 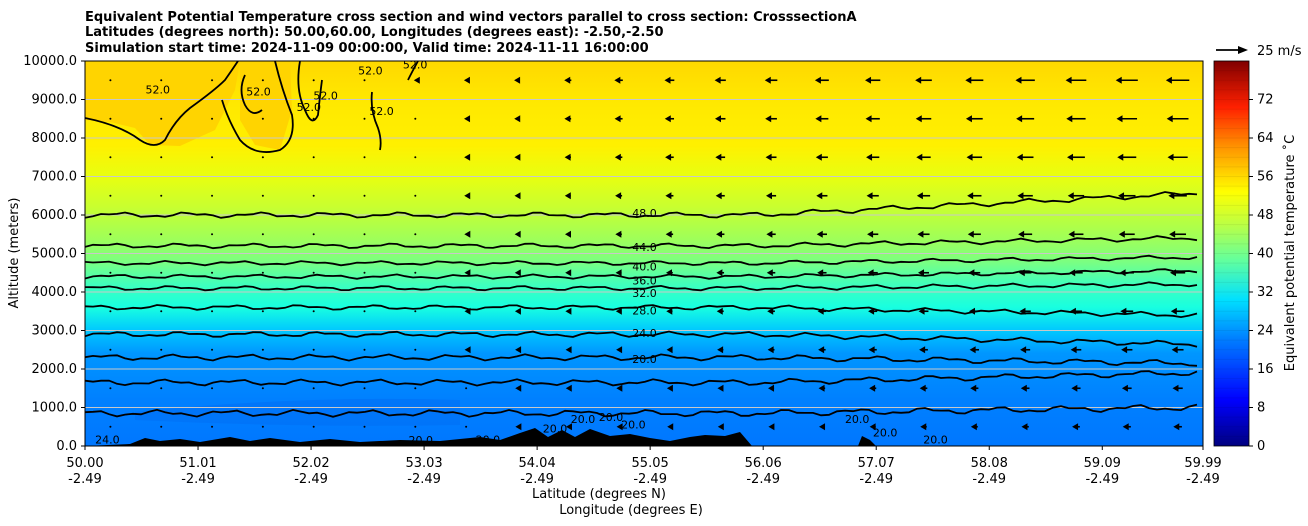 What do you see at coordinates (418, 437) in the screenshot?
I see `terrain` at bounding box center [418, 437].